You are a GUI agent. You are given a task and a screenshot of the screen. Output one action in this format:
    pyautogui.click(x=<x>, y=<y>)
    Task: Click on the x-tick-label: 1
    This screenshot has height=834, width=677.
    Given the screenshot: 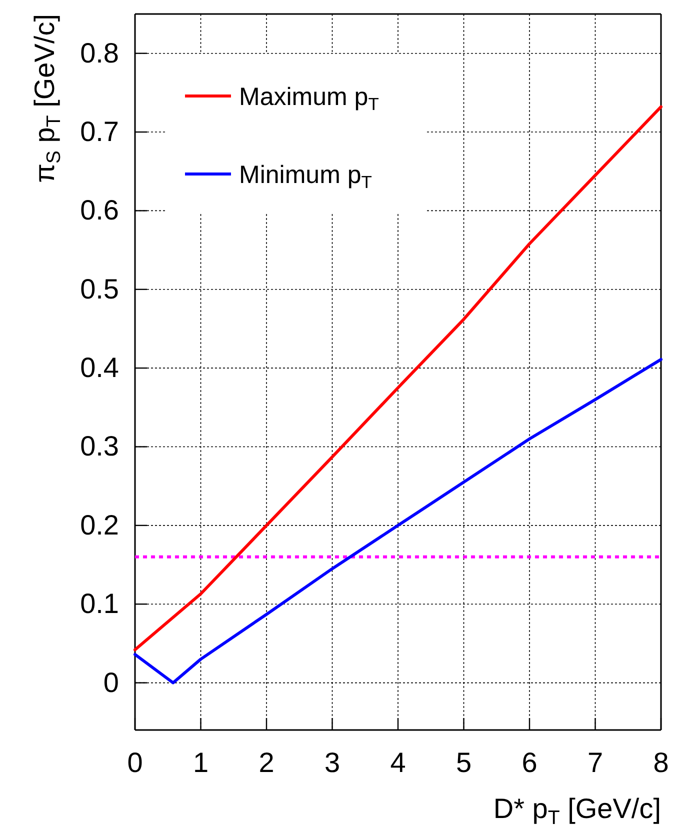 What is the action you would take?
    pyautogui.click(x=200, y=762)
    